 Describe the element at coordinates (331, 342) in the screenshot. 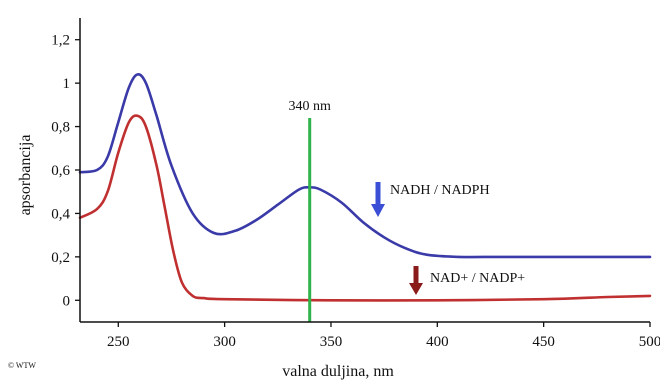

I see `x-tick-label: 350` at that location.